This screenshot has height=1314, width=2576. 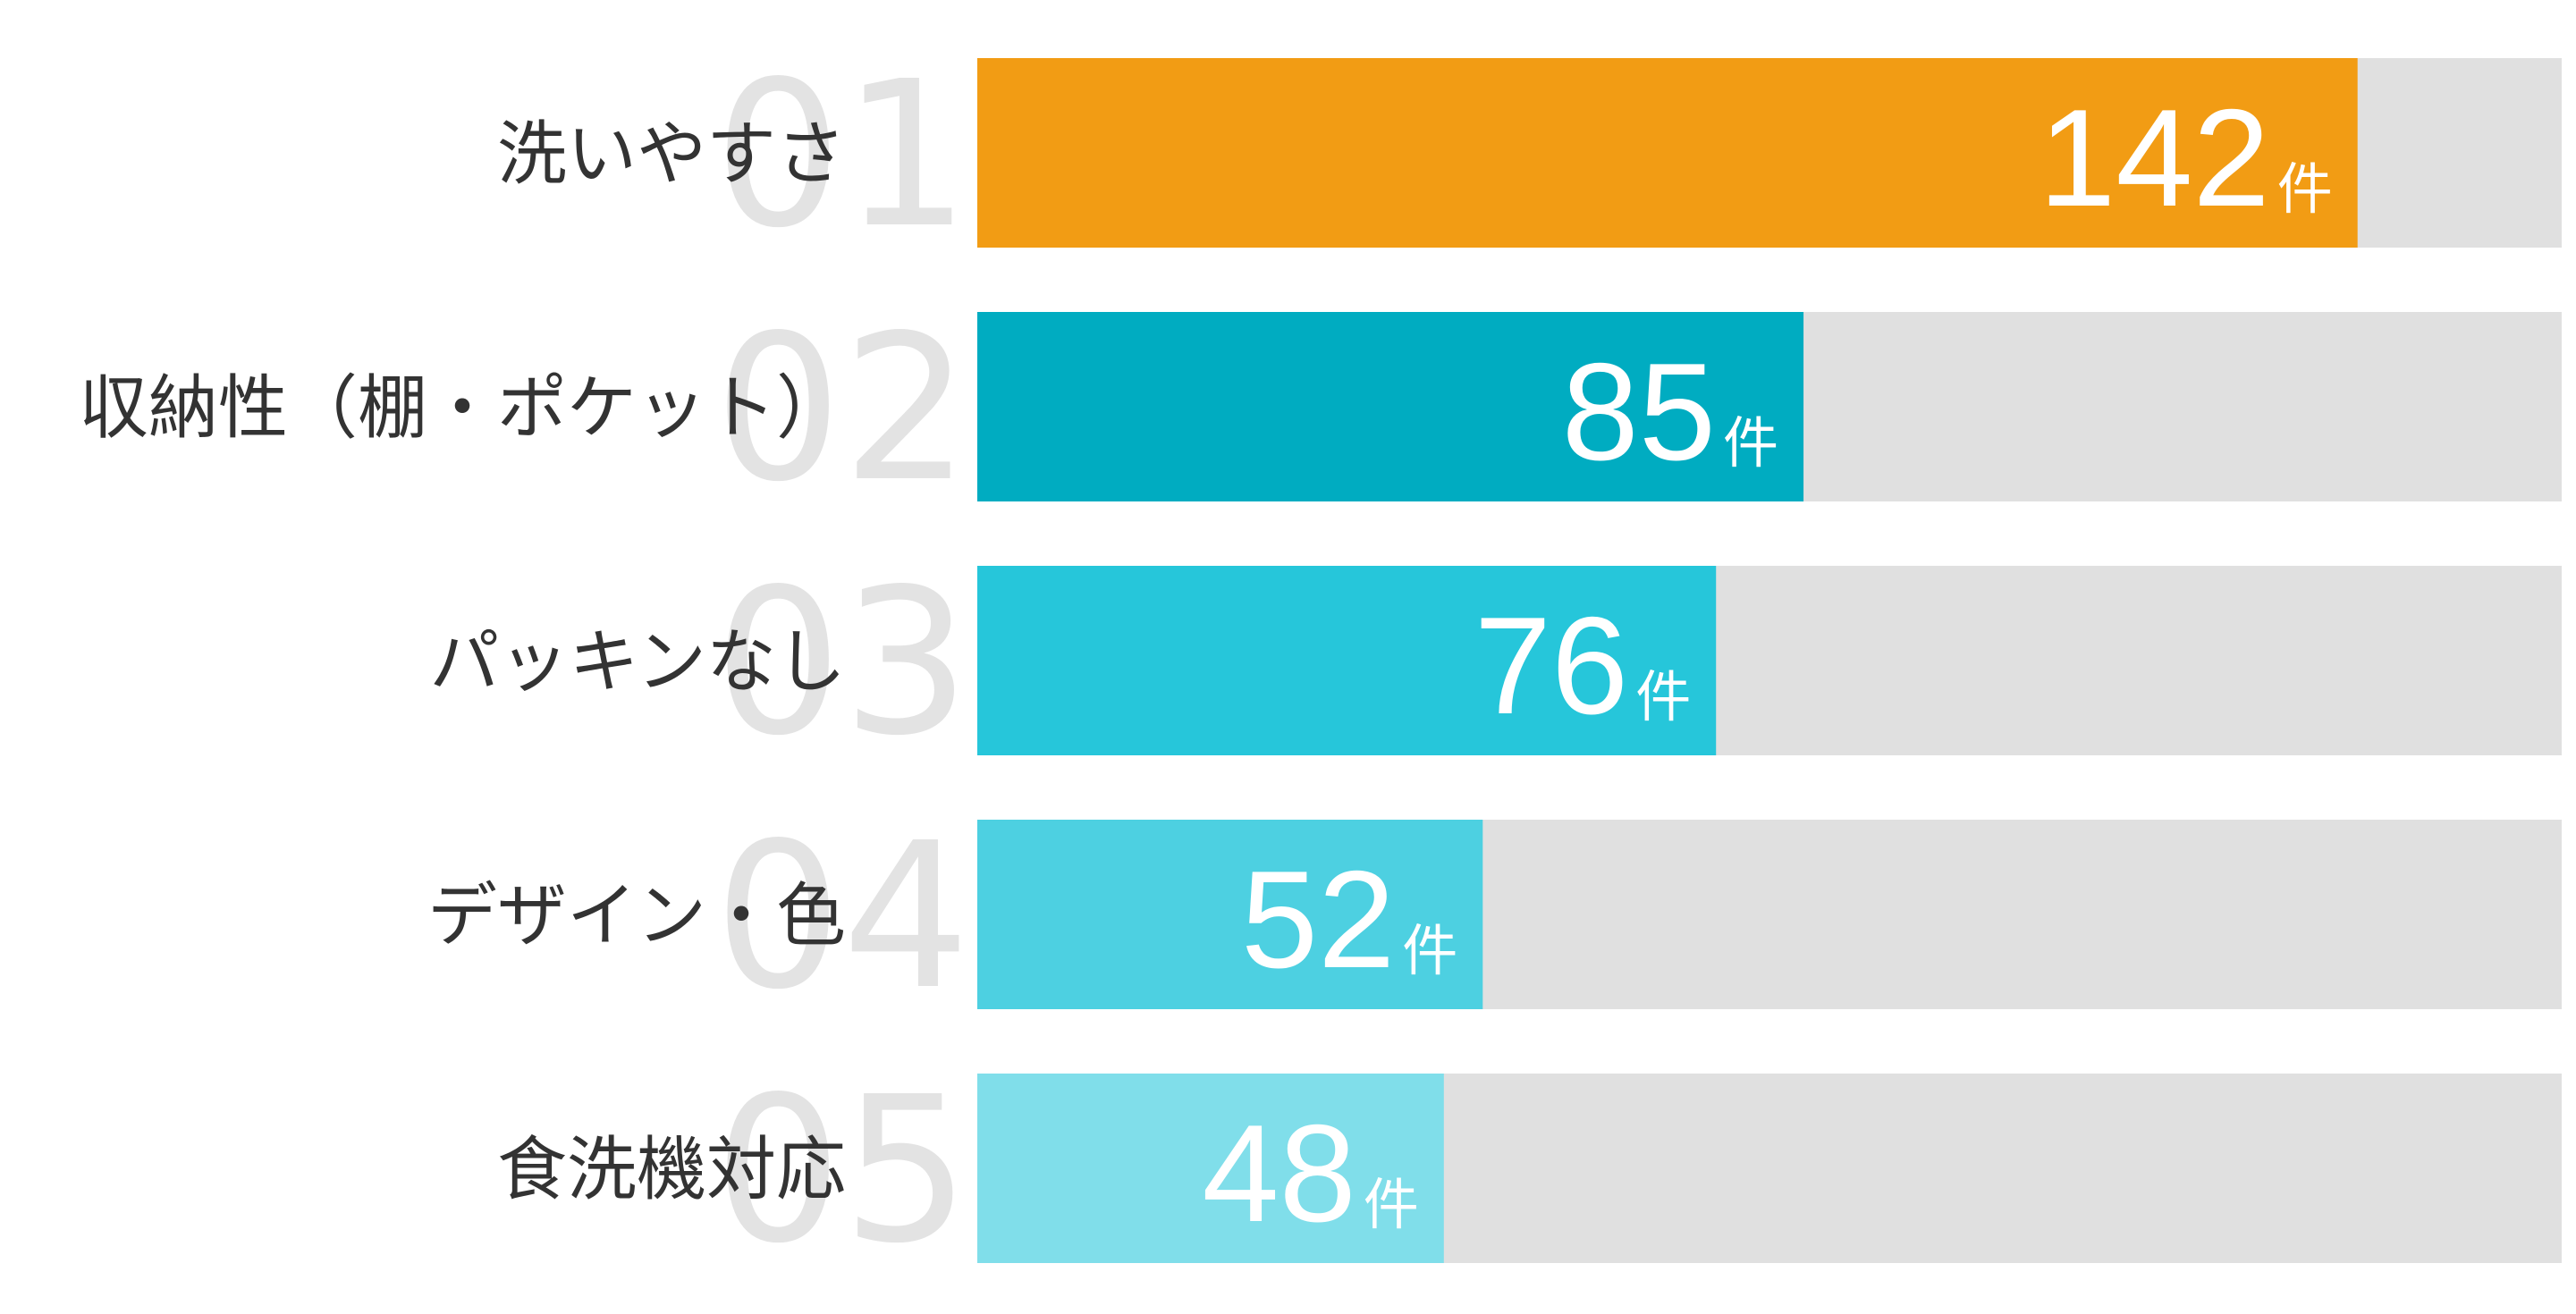 I want to click on rank-number: 05, so click(x=842, y=1171).